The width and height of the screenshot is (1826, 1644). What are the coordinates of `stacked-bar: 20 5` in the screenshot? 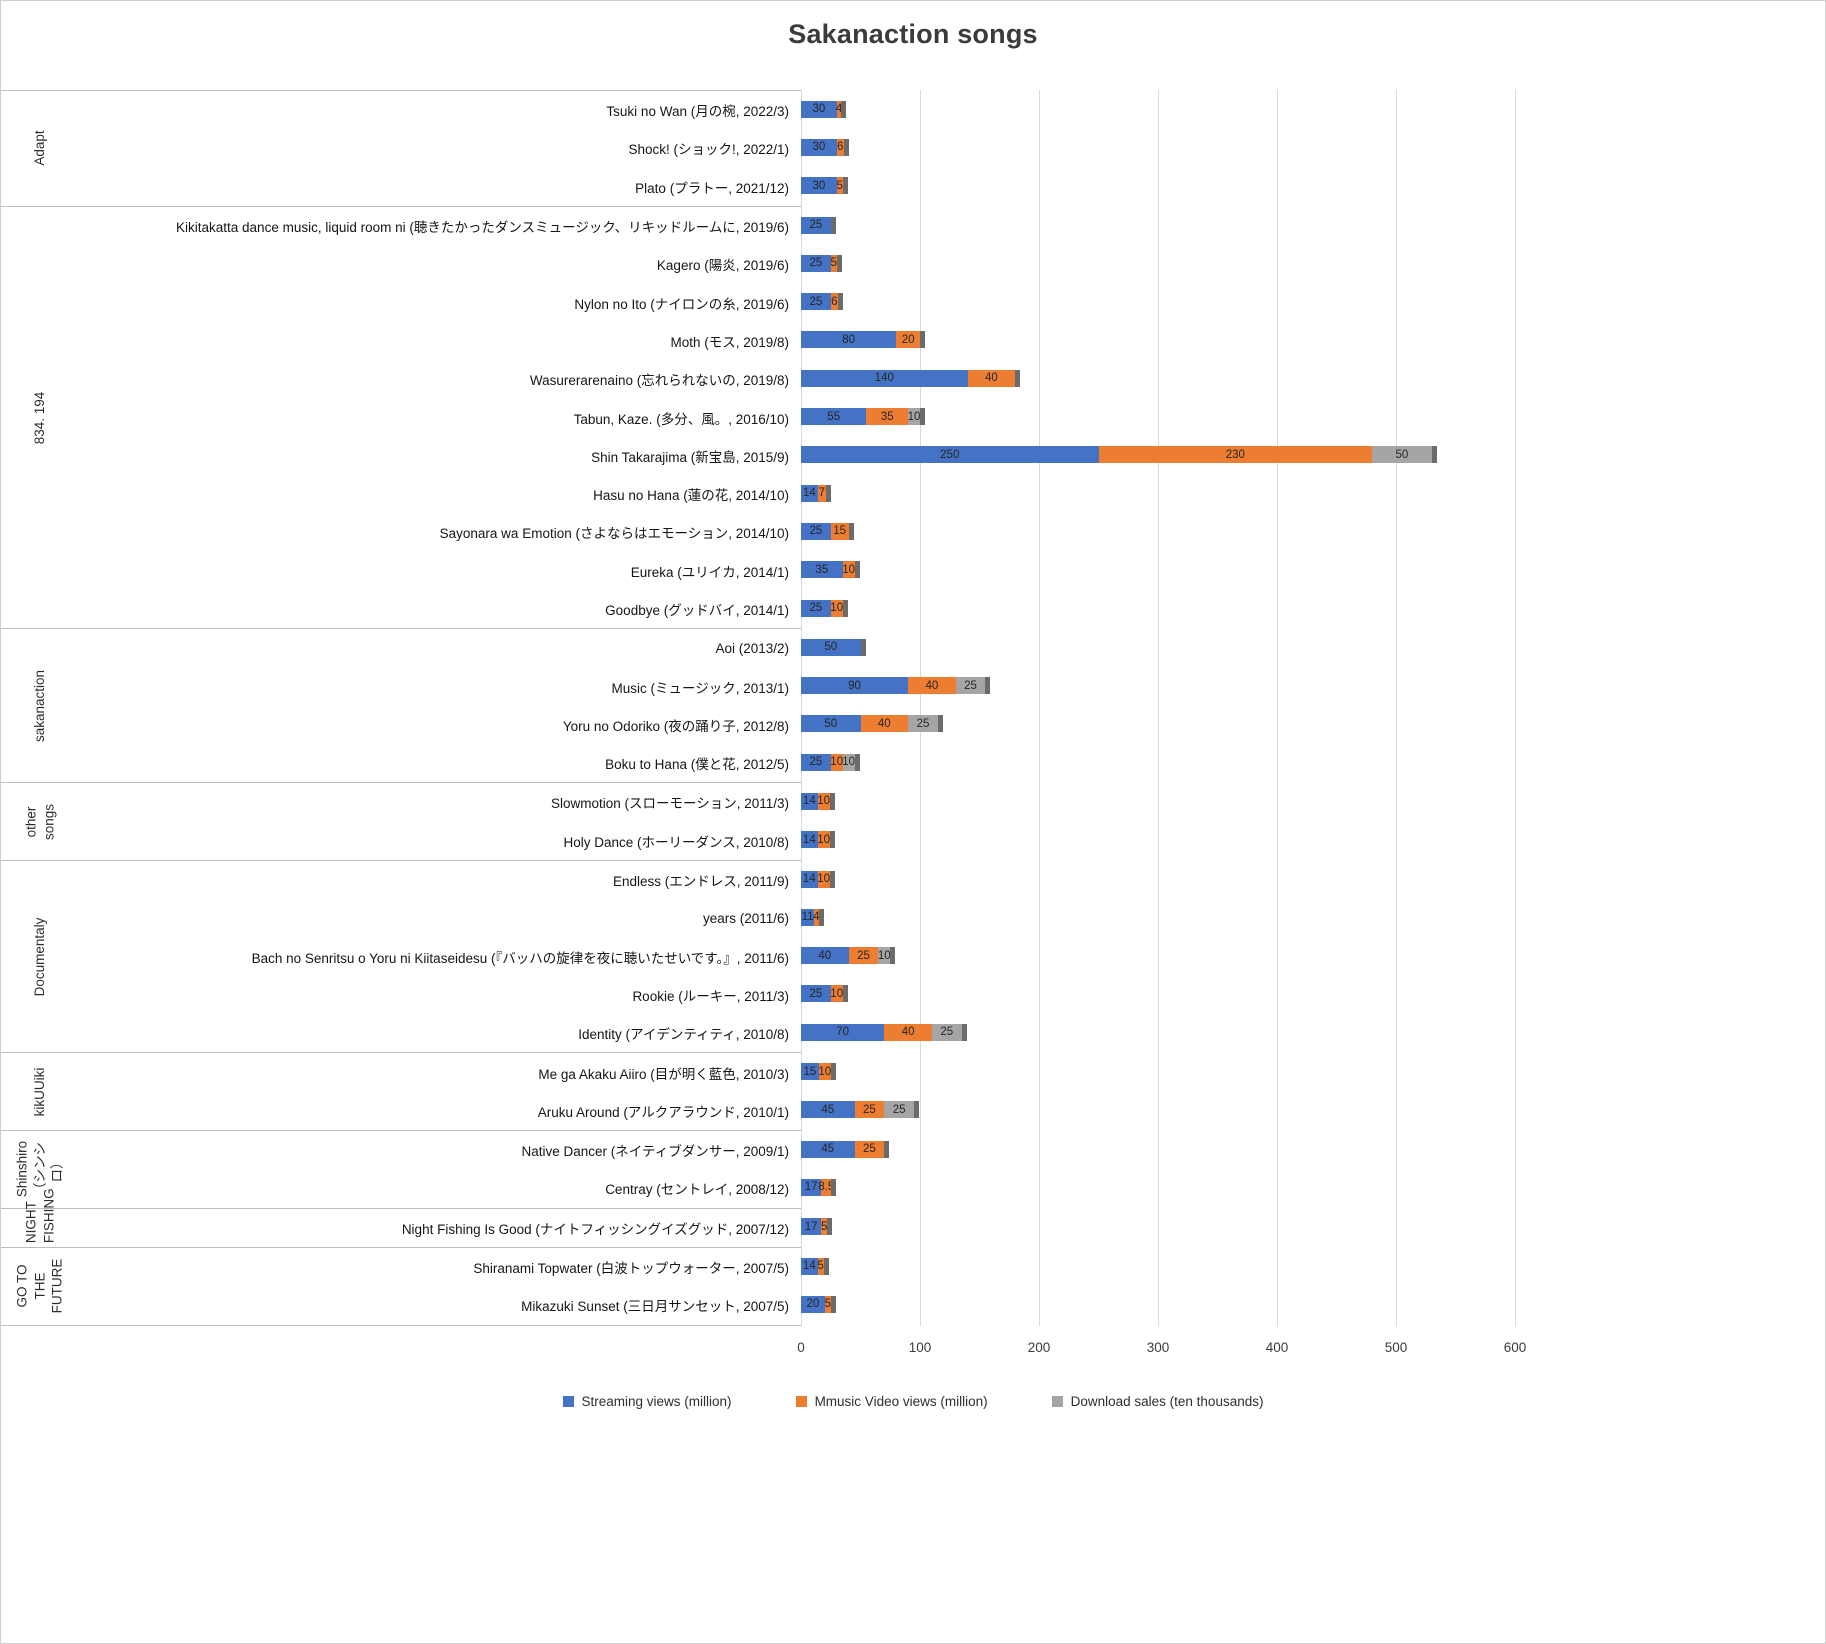 It's located at (818, 1304).